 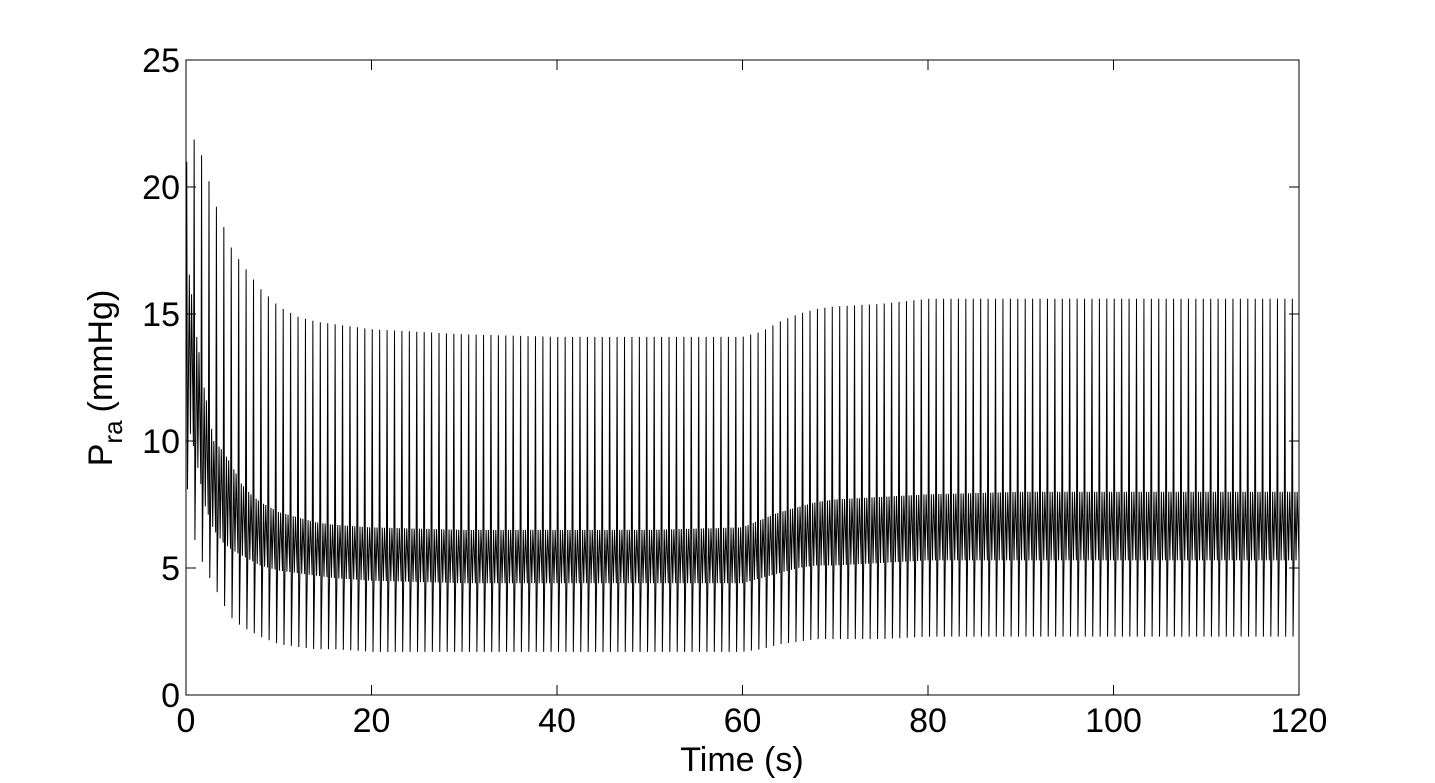 What do you see at coordinates (741, 760) in the screenshot?
I see `x-axis-title: Time (s)` at bounding box center [741, 760].